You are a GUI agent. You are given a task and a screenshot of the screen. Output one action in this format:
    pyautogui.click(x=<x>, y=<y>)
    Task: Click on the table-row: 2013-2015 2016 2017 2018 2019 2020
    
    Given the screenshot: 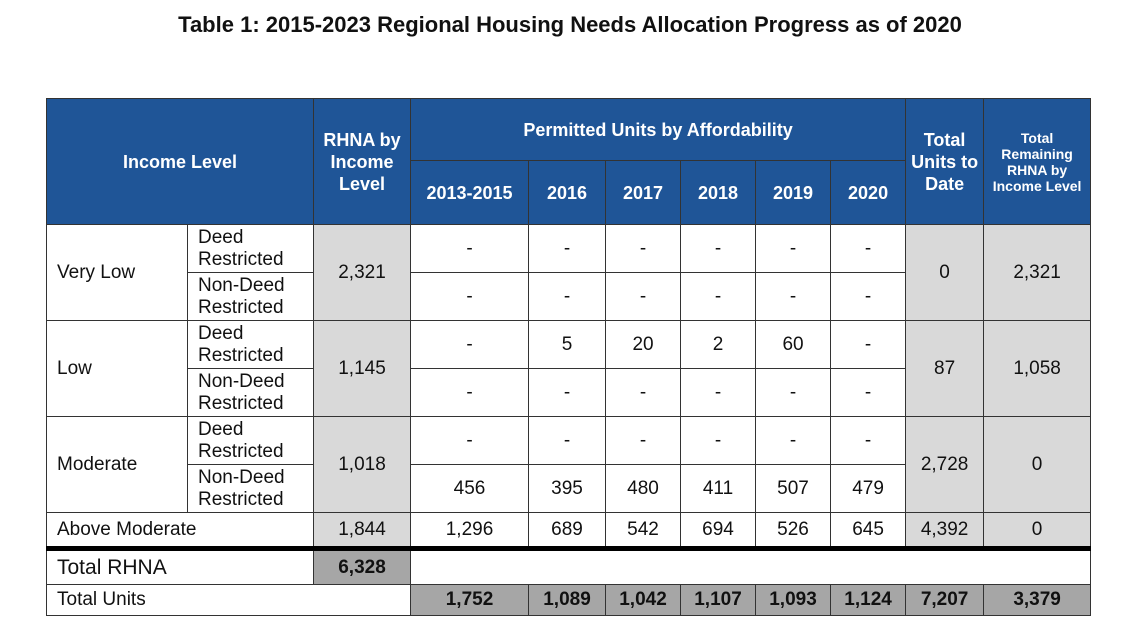 What is the action you would take?
    pyautogui.click(x=569, y=192)
    